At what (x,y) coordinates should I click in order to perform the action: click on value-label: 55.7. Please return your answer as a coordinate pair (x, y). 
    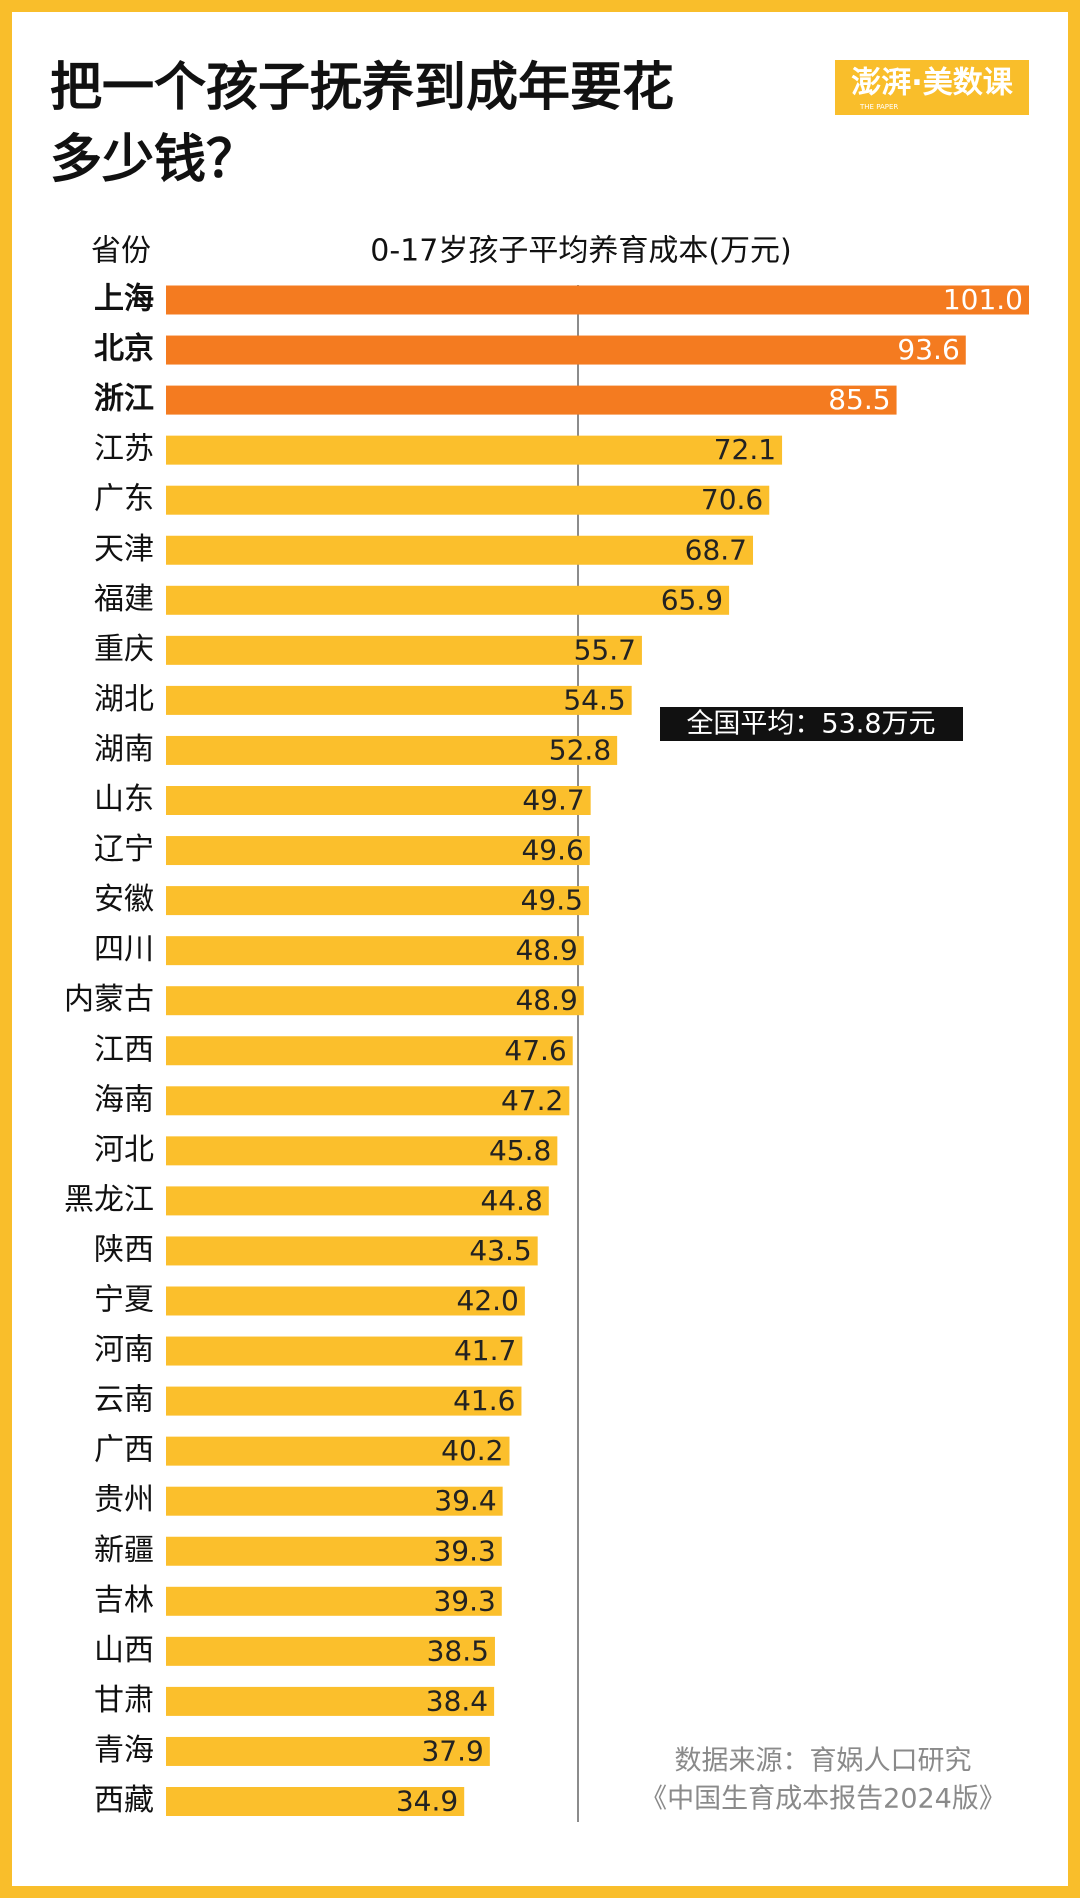
    Looking at the image, I should click on (605, 649).